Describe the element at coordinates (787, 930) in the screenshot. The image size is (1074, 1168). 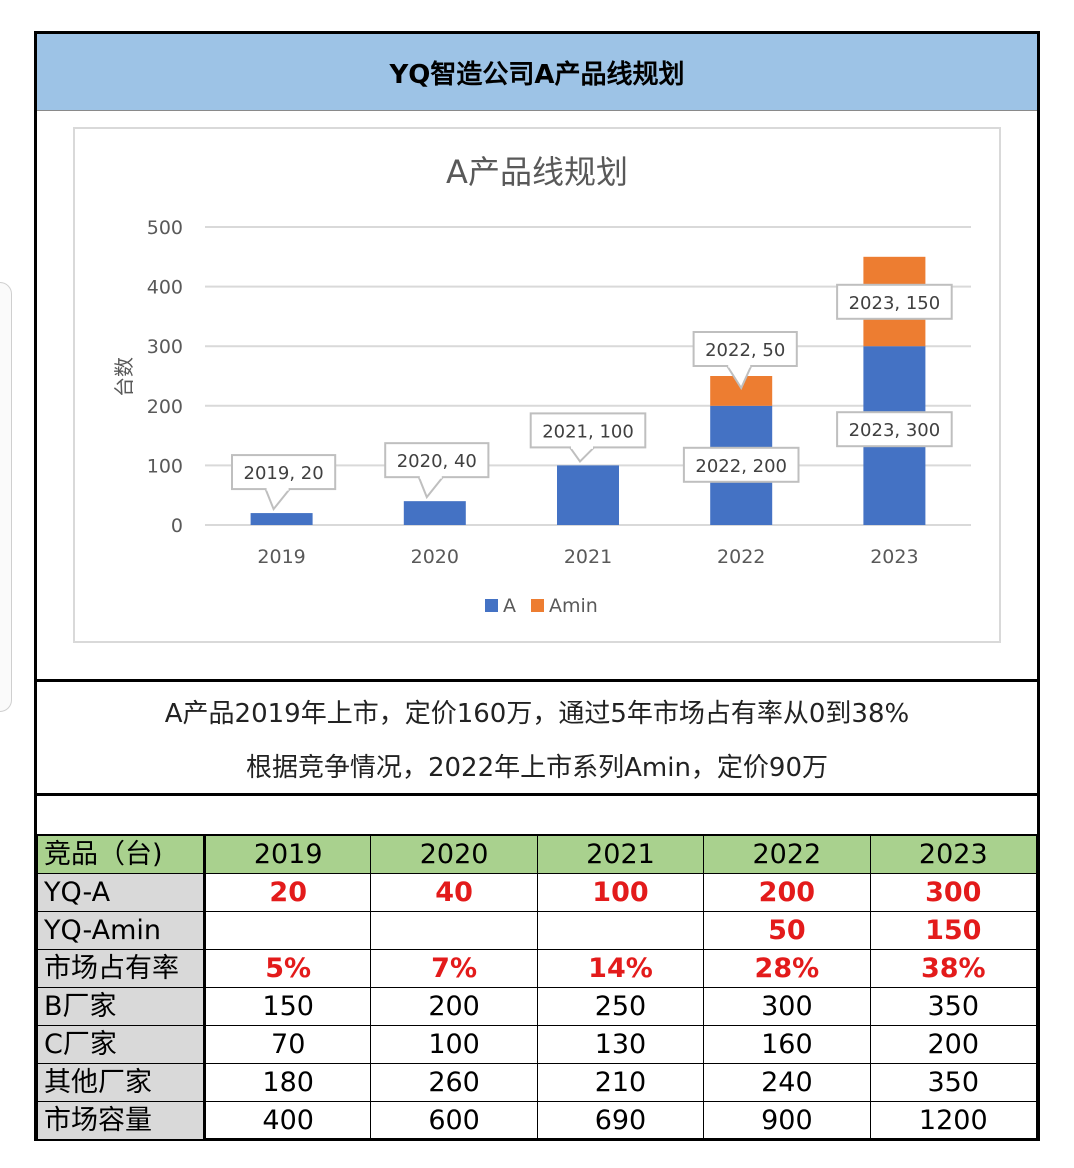
I see `table-cell: 50` at that location.